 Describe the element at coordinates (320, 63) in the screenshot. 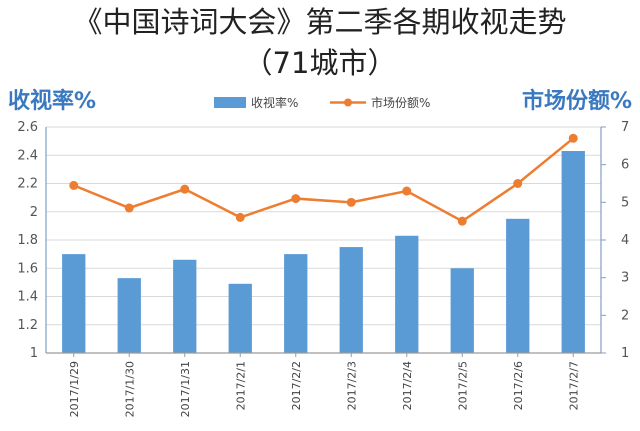

I see `chart-subtitle: （71城市）` at that location.